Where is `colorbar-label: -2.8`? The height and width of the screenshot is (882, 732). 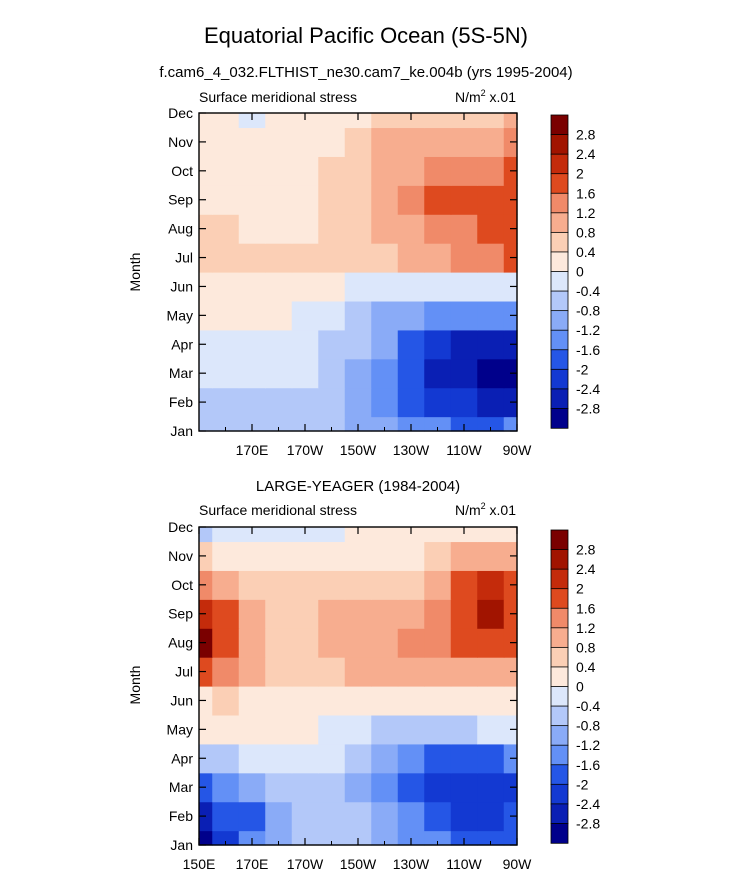
colorbar-label: -2.8 is located at coordinates (588, 823).